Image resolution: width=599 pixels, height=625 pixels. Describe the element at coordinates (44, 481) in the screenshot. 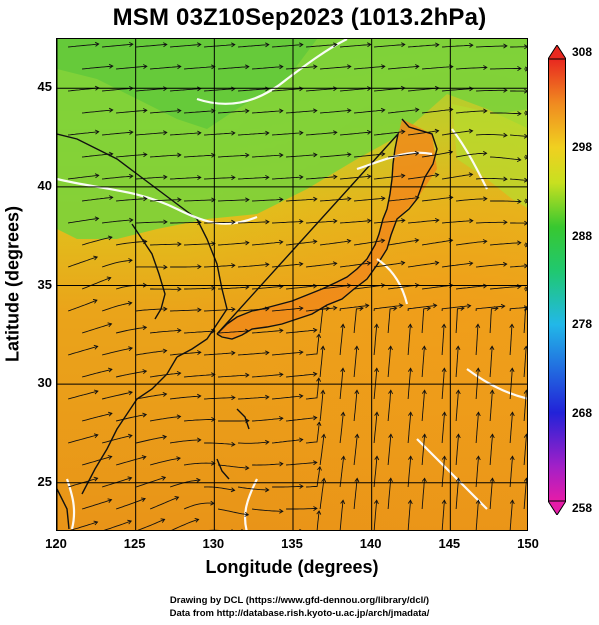

I see `y-tick-label: 25` at that location.